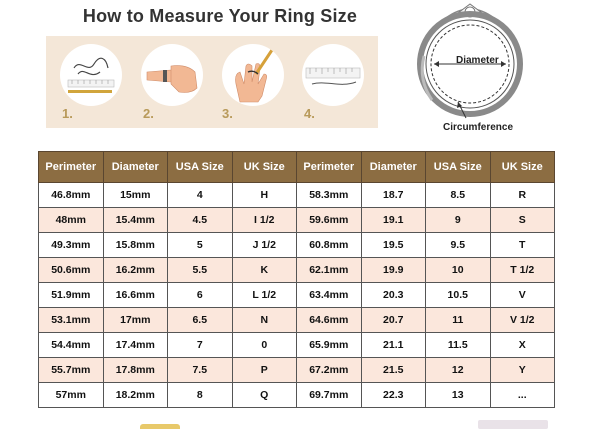 The height and width of the screenshot is (429, 600). I want to click on table-row: 55.7mm 17.8mm 7.5 P 67.2mm 21.5 12 Y, so click(296, 370).